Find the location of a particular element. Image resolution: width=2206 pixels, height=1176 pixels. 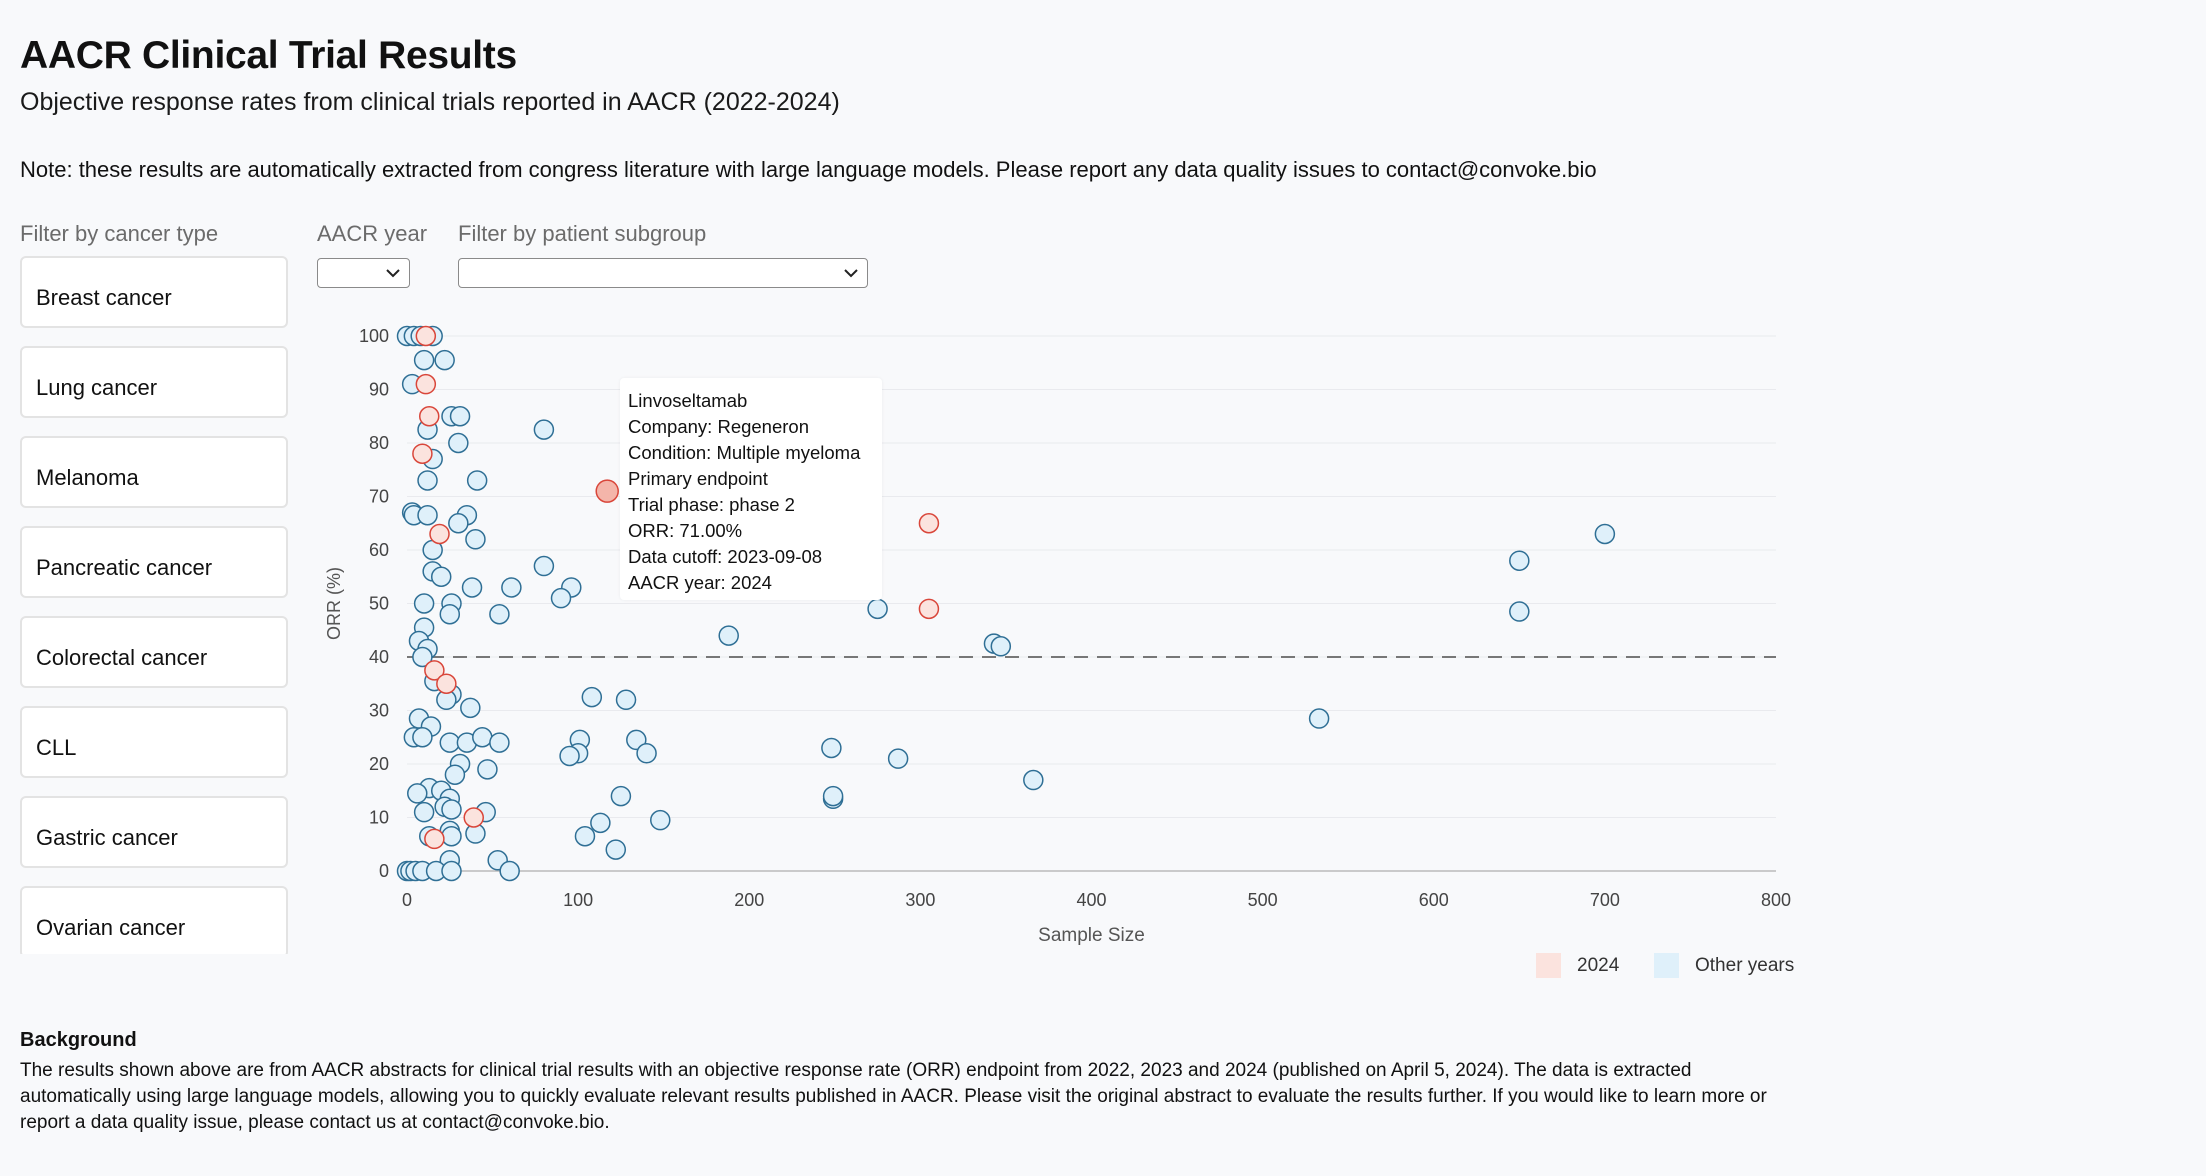

y-tick-label: 80 is located at coordinates (379, 443).